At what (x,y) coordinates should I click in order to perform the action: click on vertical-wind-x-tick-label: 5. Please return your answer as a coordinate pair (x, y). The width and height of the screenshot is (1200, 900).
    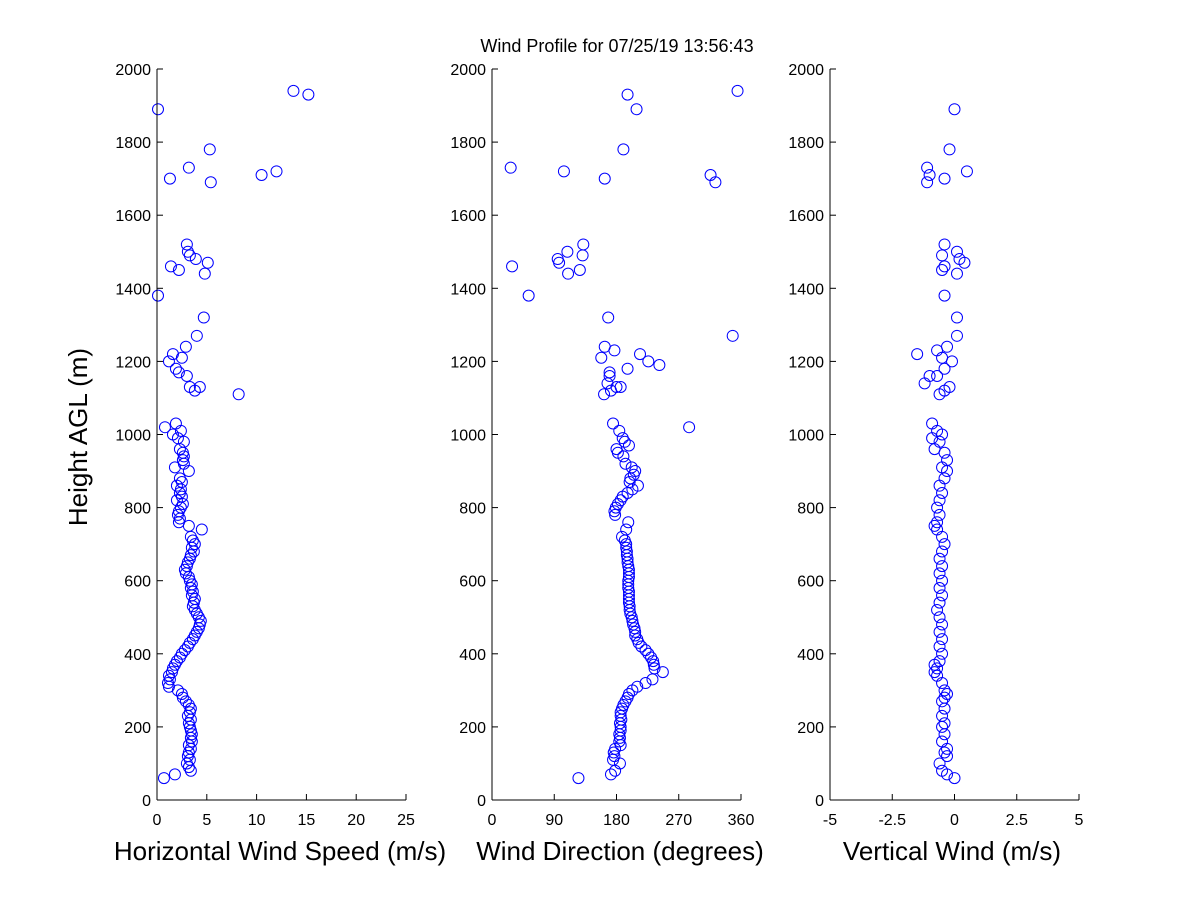
    Looking at the image, I should click on (1079, 820).